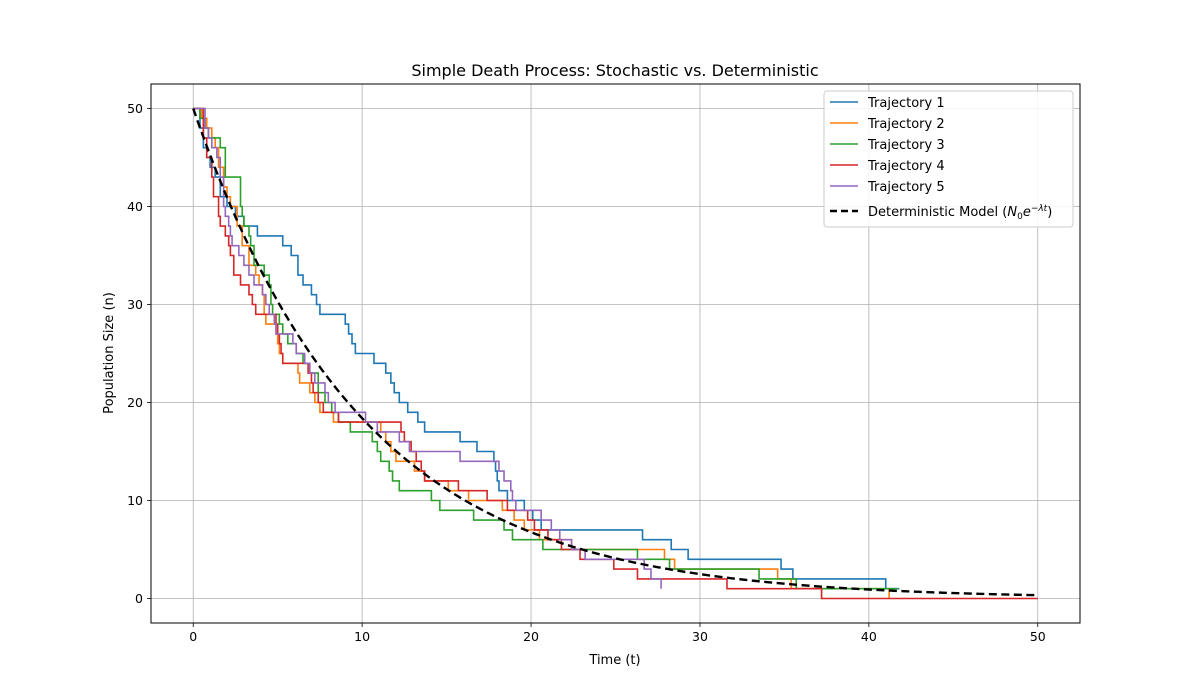 This screenshot has height=700, width=1200. I want to click on legend-label-1: Trajectory 1, so click(906, 103).